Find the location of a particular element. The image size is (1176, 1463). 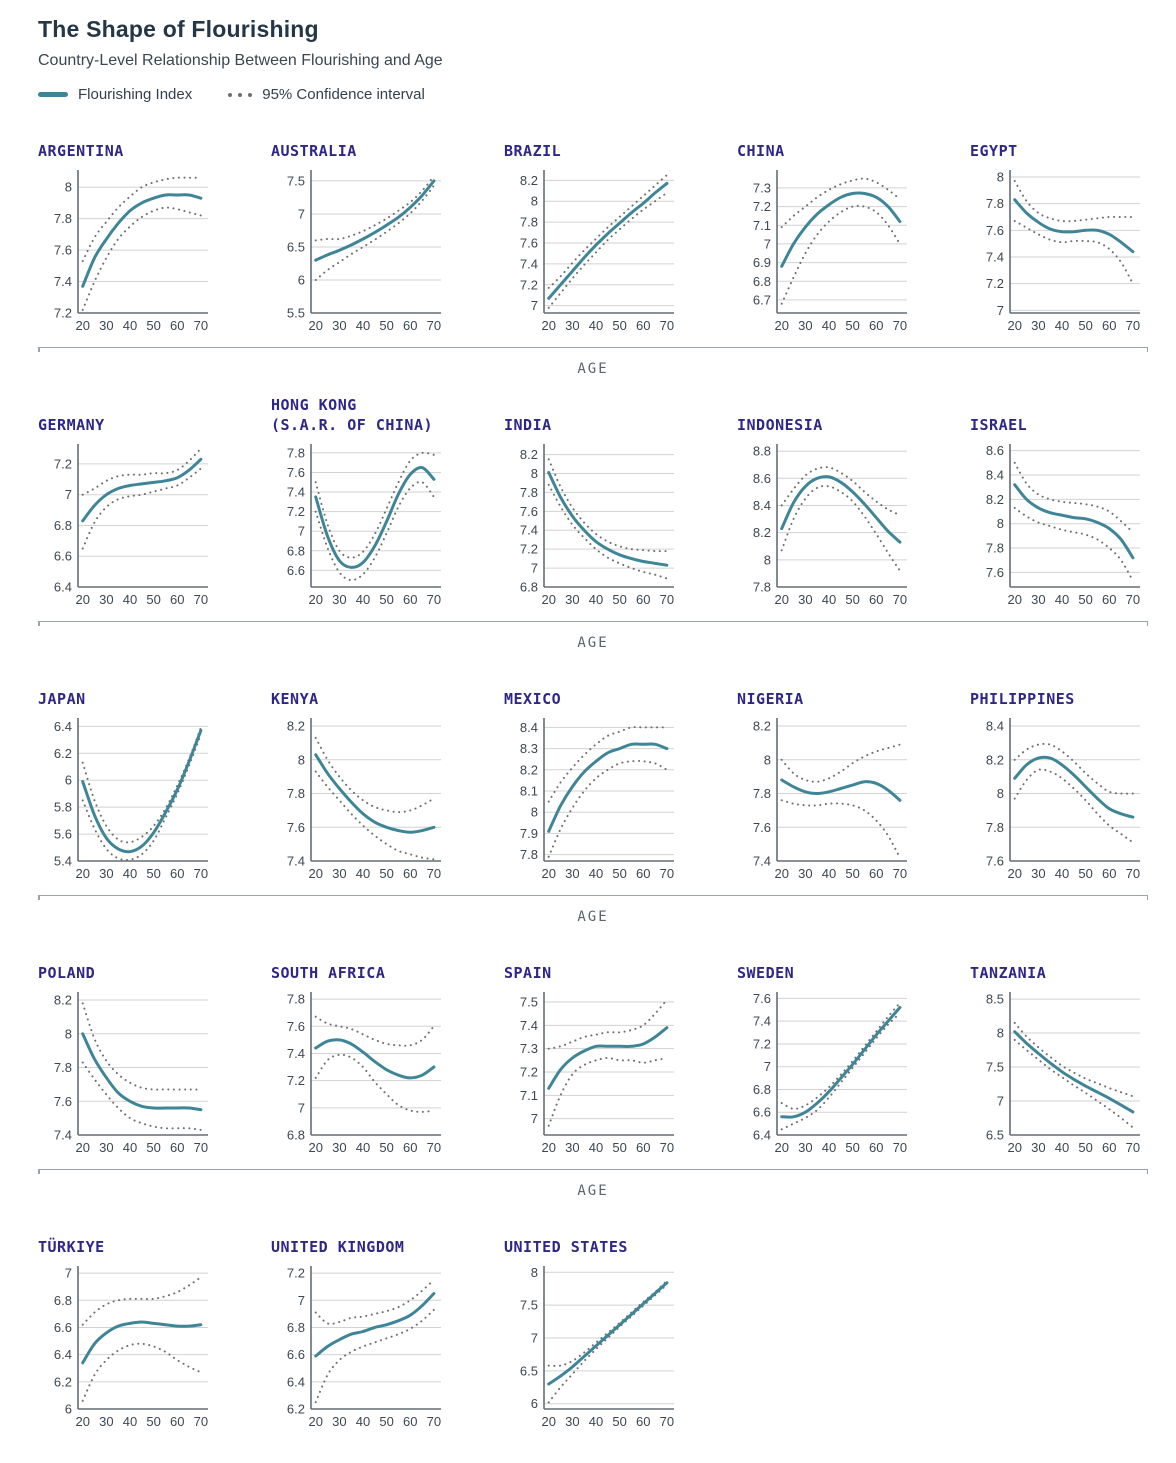

spain-chart: 7 7.1 7.2 7.3 7.4 7.5 20 30 40 50 60 70 is located at coordinates (597, 1073).